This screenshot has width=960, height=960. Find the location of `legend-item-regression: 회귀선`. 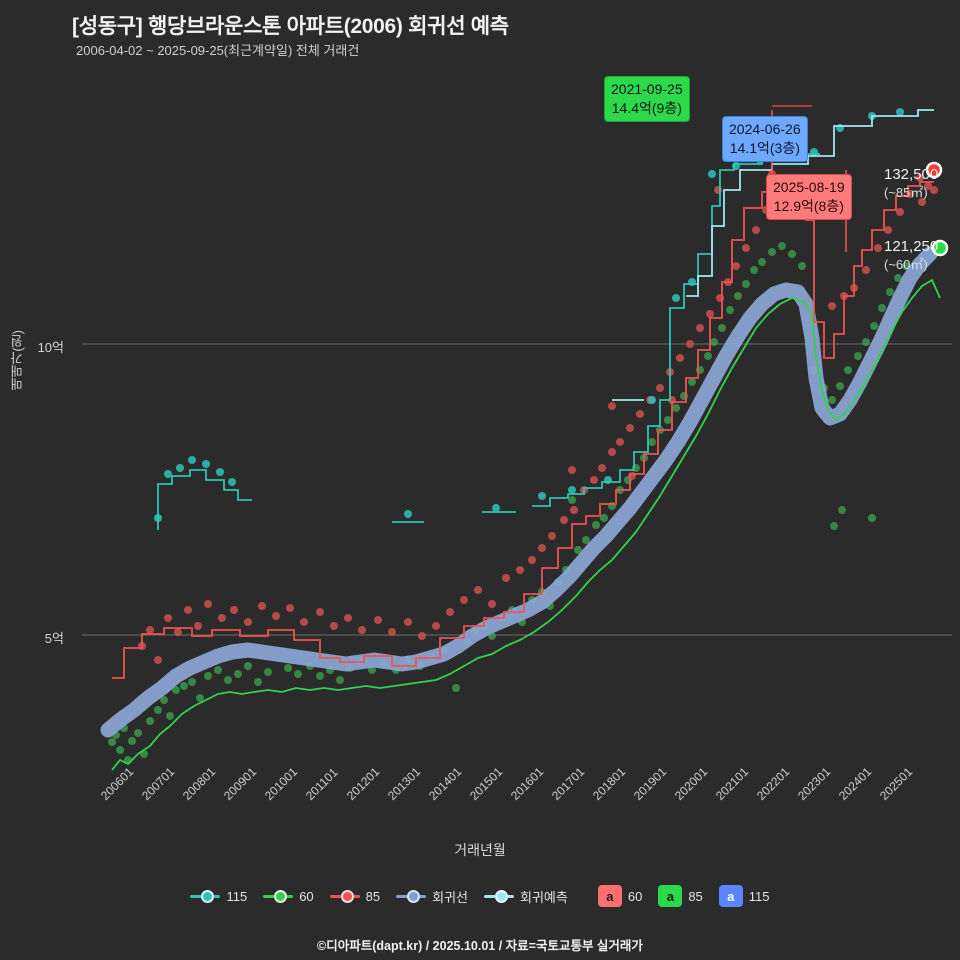

legend-item-regression: 회귀선 is located at coordinates (432, 896).